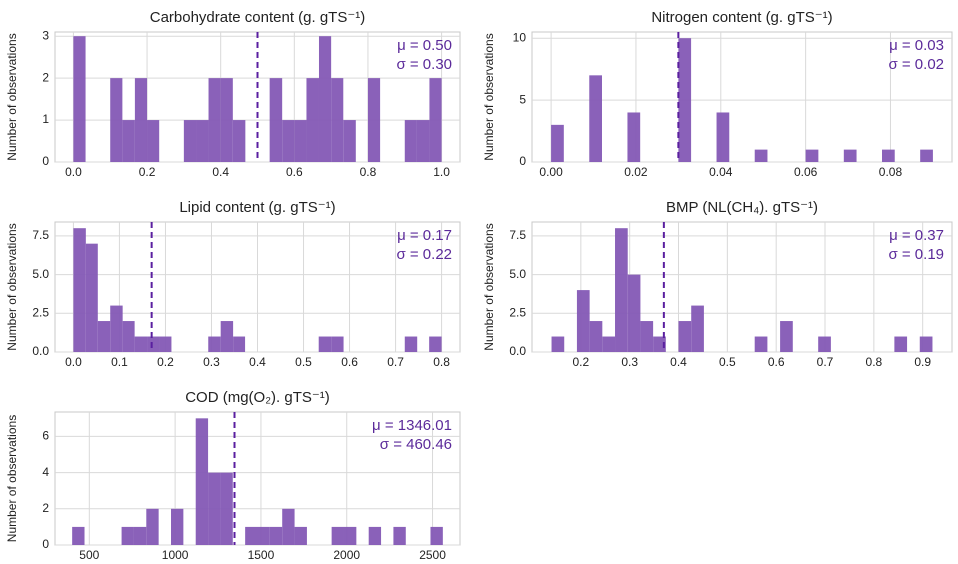 The width and height of the screenshot is (958, 564). Describe the element at coordinates (806, 172) in the screenshot. I see `x-tick-label: 0.06` at that location.